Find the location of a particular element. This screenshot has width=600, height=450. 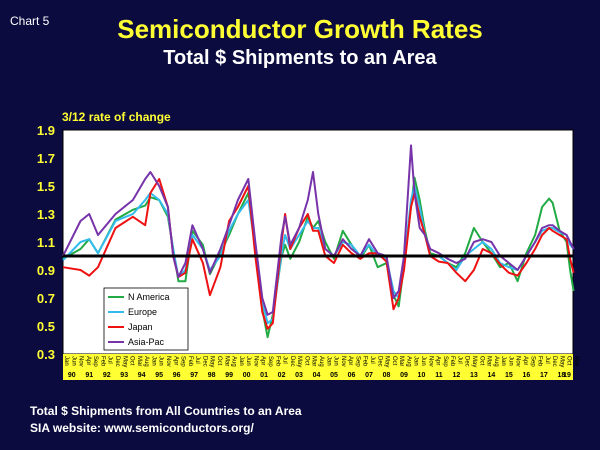

x-year-label: 16 is located at coordinates (526, 375).